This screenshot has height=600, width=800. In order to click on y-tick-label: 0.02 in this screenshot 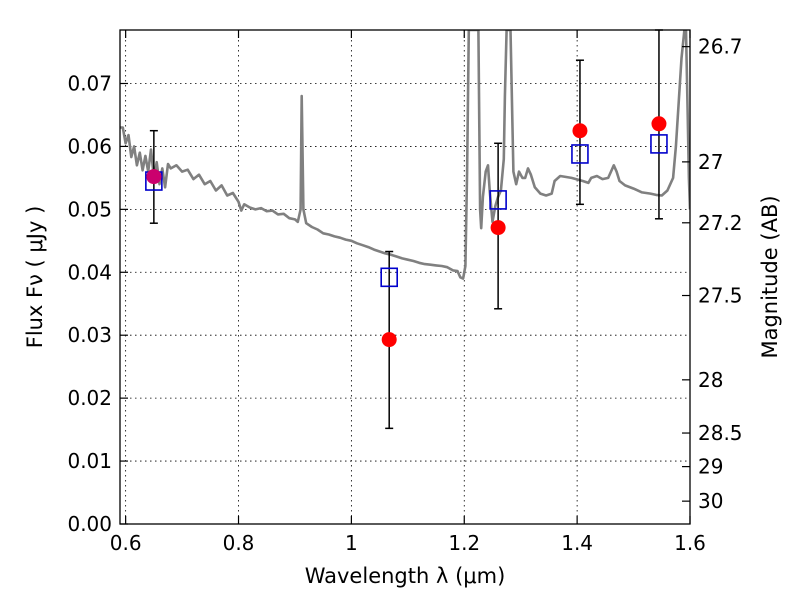, I will do `click(89, 398)`.